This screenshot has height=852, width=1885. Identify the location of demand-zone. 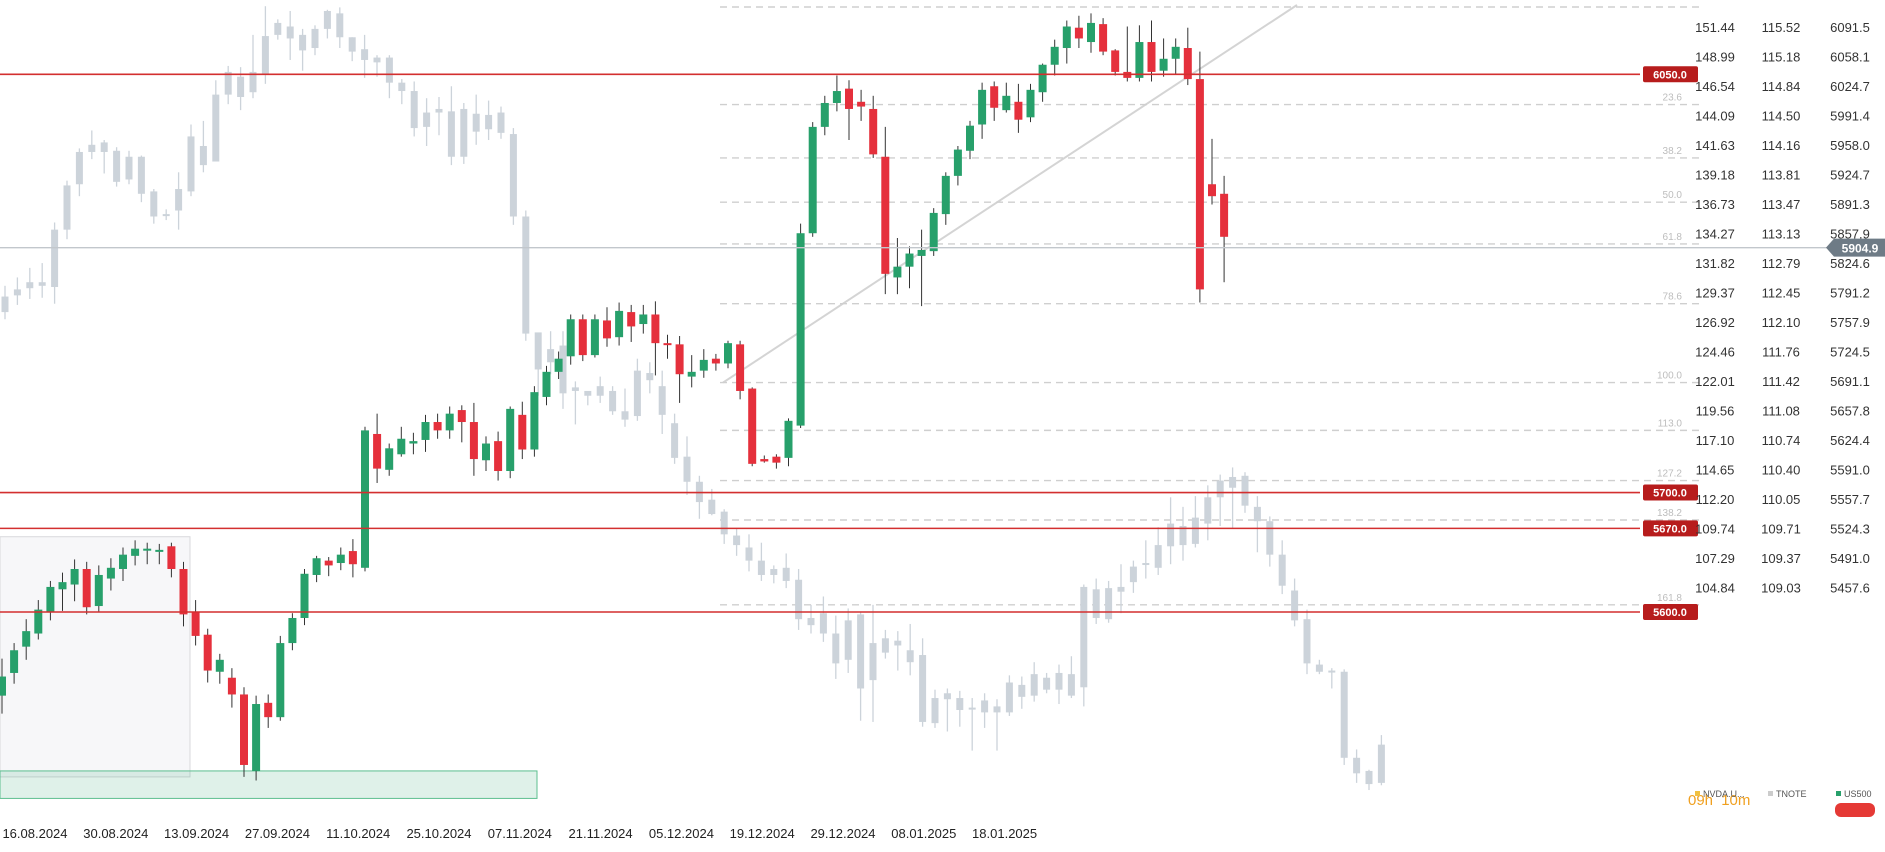
(269, 784).